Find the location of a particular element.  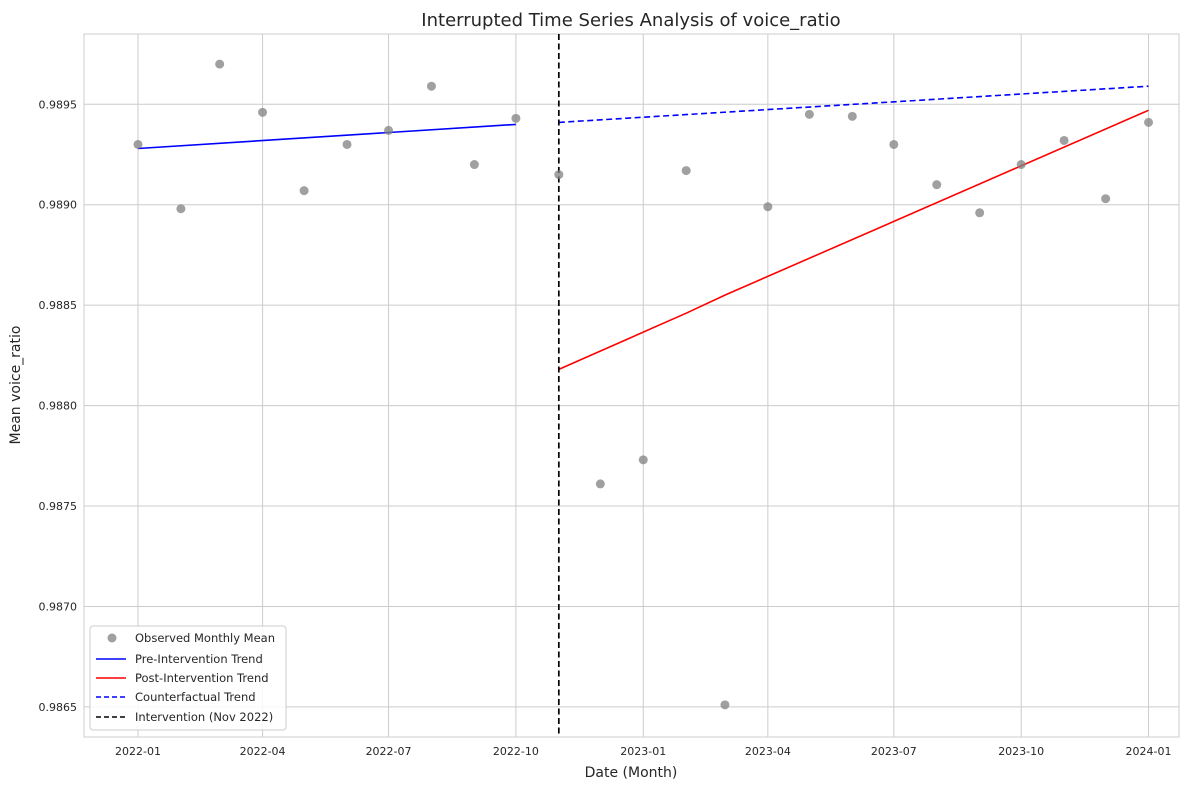

x-tick-label: 2022-01 is located at coordinates (138, 751).